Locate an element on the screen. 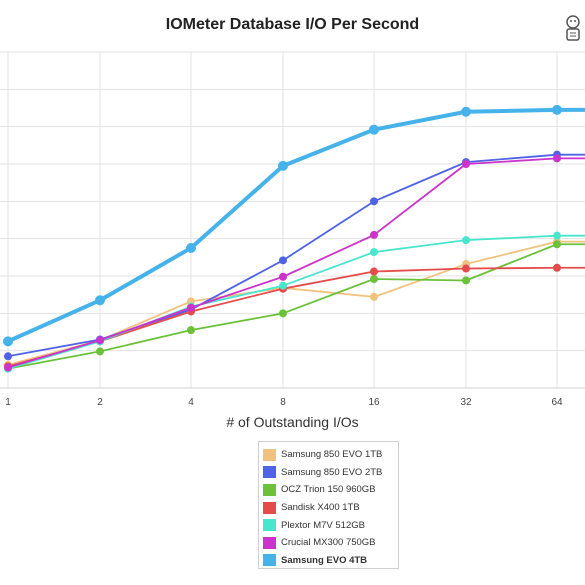 This screenshot has height=585, width=585. chart-title: IOMeter Database I/O Per Second is located at coordinates (292, 24).